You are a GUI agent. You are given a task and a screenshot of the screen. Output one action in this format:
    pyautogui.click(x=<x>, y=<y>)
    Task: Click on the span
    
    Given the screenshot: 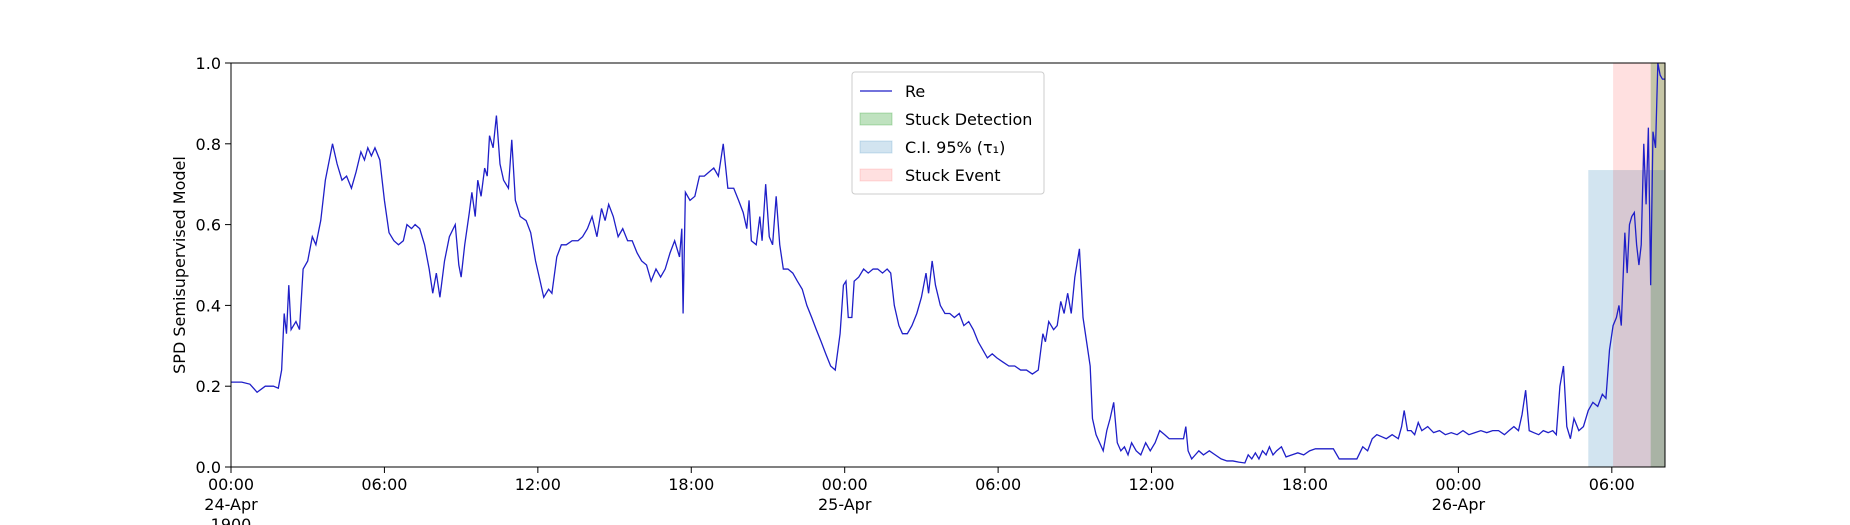 What is the action you would take?
    pyautogui.click(x=1657, y=265)
    